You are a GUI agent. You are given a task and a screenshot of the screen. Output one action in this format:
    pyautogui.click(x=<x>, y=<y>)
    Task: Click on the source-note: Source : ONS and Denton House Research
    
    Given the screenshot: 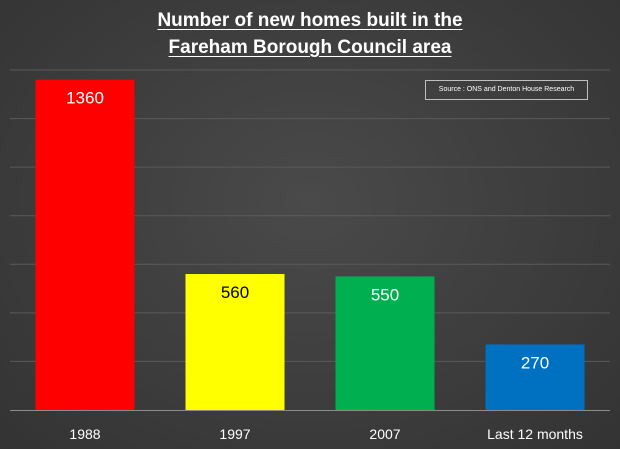 What is the action you would take?
    pyautogui.click(x=506, y=90)
    